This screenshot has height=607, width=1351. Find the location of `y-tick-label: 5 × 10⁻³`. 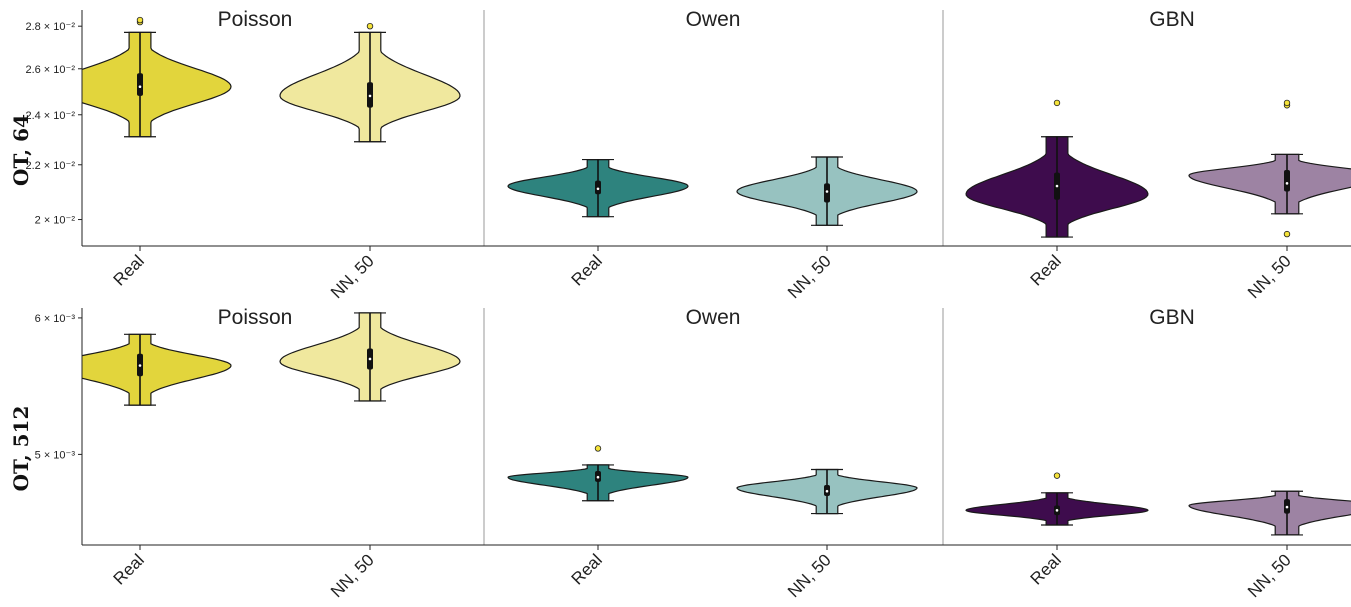

y-tick-label: 5 × 10⁻³ is located at coordinates (55, 455).